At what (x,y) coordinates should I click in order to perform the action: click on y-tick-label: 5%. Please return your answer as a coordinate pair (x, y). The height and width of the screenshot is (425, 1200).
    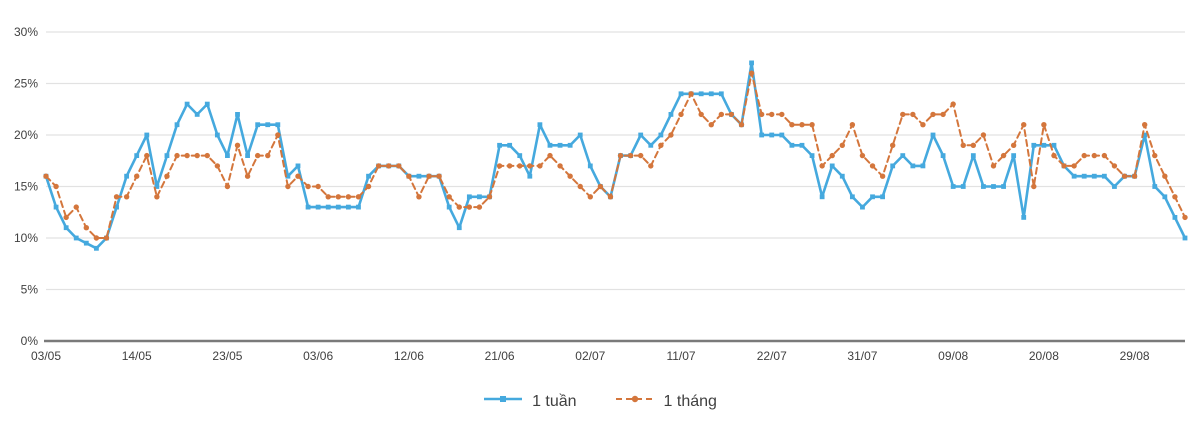
    Looking at the image, I should click on (30, 290).